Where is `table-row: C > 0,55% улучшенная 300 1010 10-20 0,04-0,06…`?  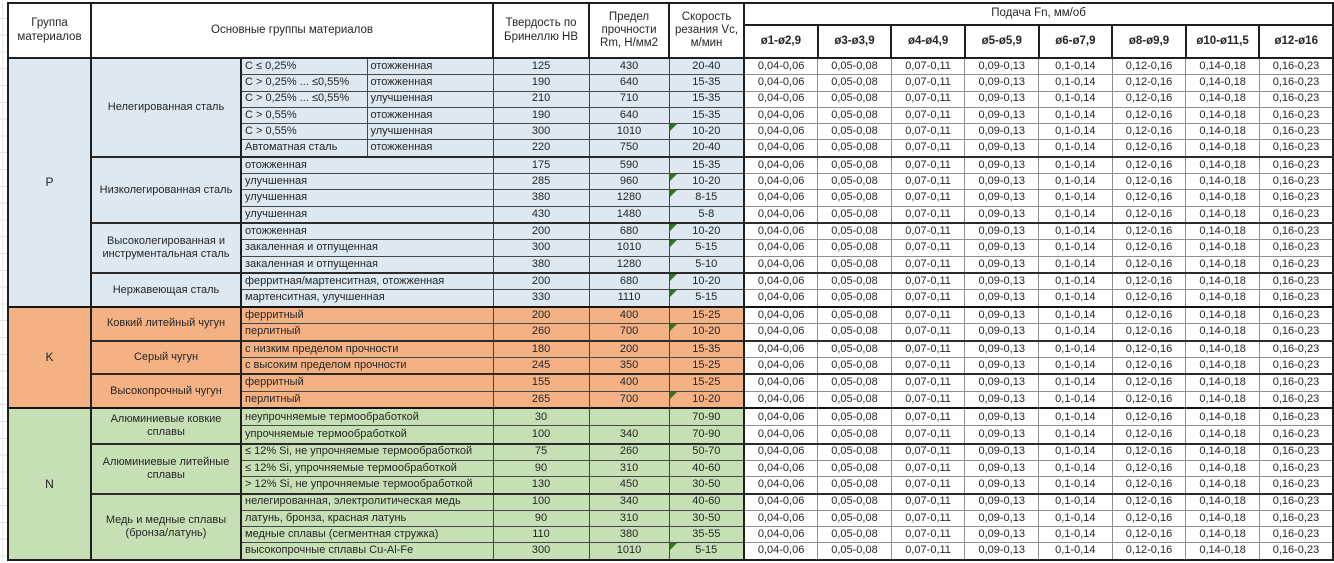 table-row: C > 0,55% улучшенная 300 1010 10-20 0,04-0,06… is located at coordinates (671, 132).